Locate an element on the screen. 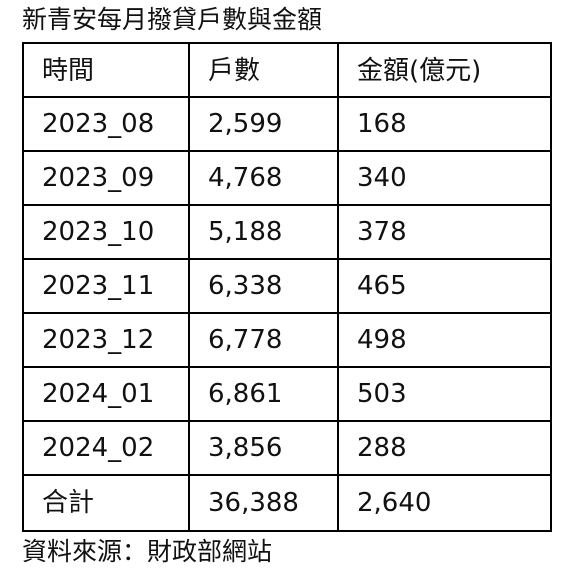  cell: 4,768 is located at coordinates (263, 178).